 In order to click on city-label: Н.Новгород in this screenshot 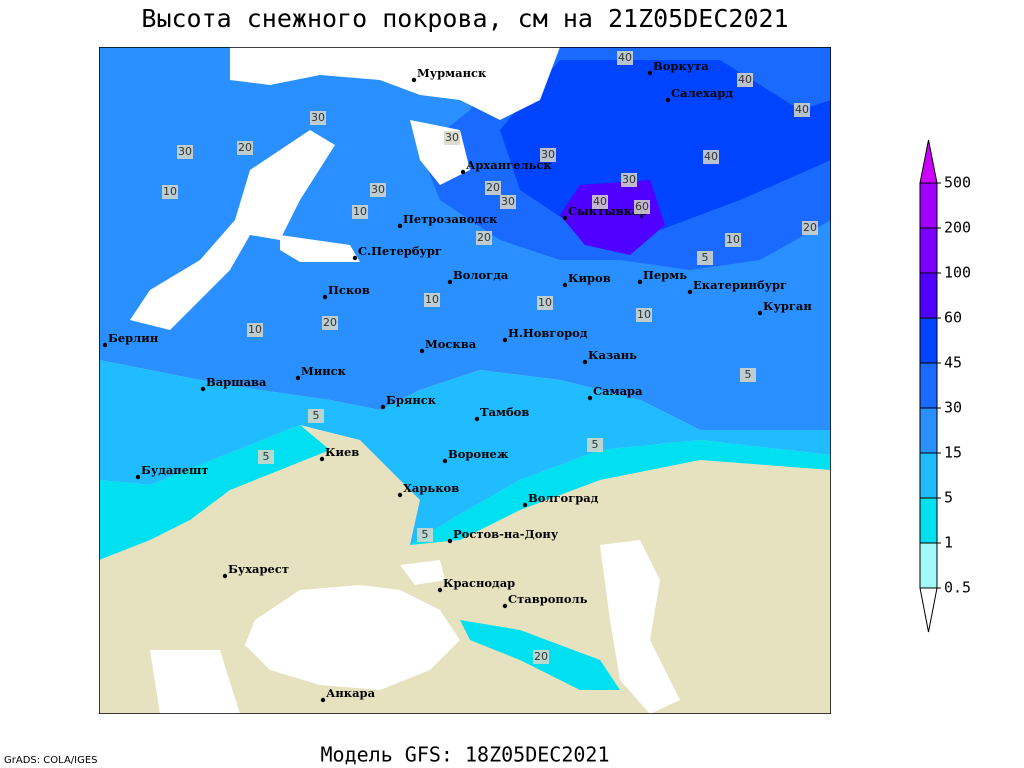, I will do `click(548, 333)`.